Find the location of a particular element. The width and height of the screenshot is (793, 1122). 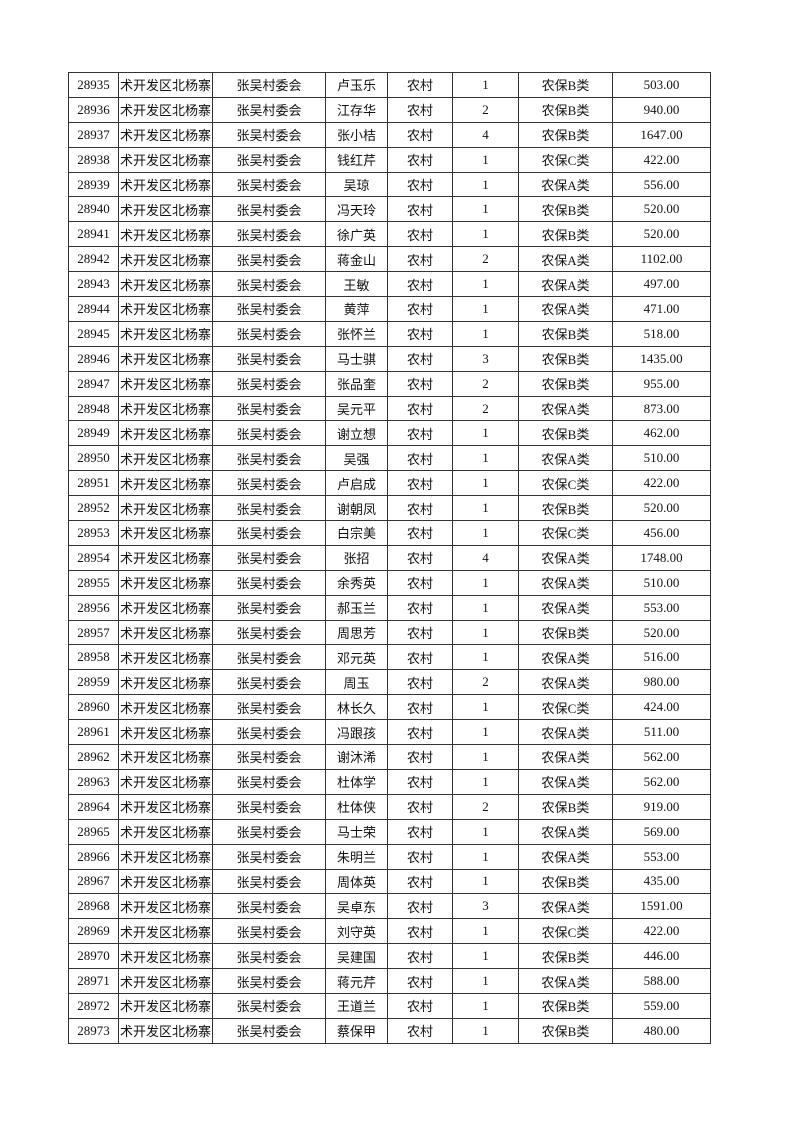

record-id-cell: 28954 is located at coordinates (93, 557).